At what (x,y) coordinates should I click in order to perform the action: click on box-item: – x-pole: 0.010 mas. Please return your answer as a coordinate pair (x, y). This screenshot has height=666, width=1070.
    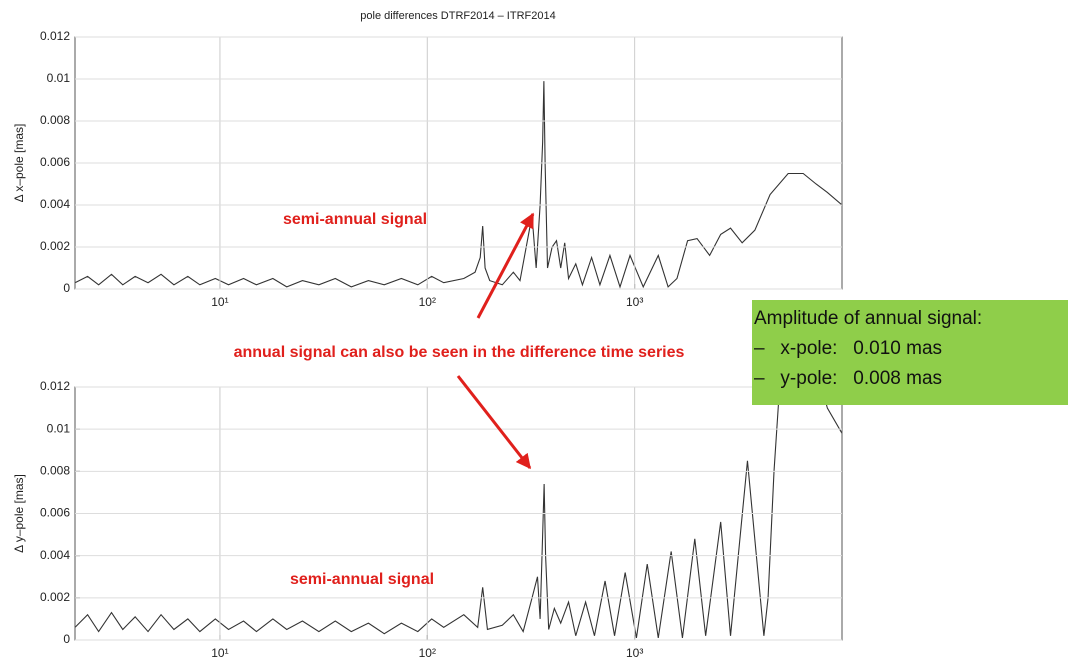
    Looking at the image, I should click on (911, 349).